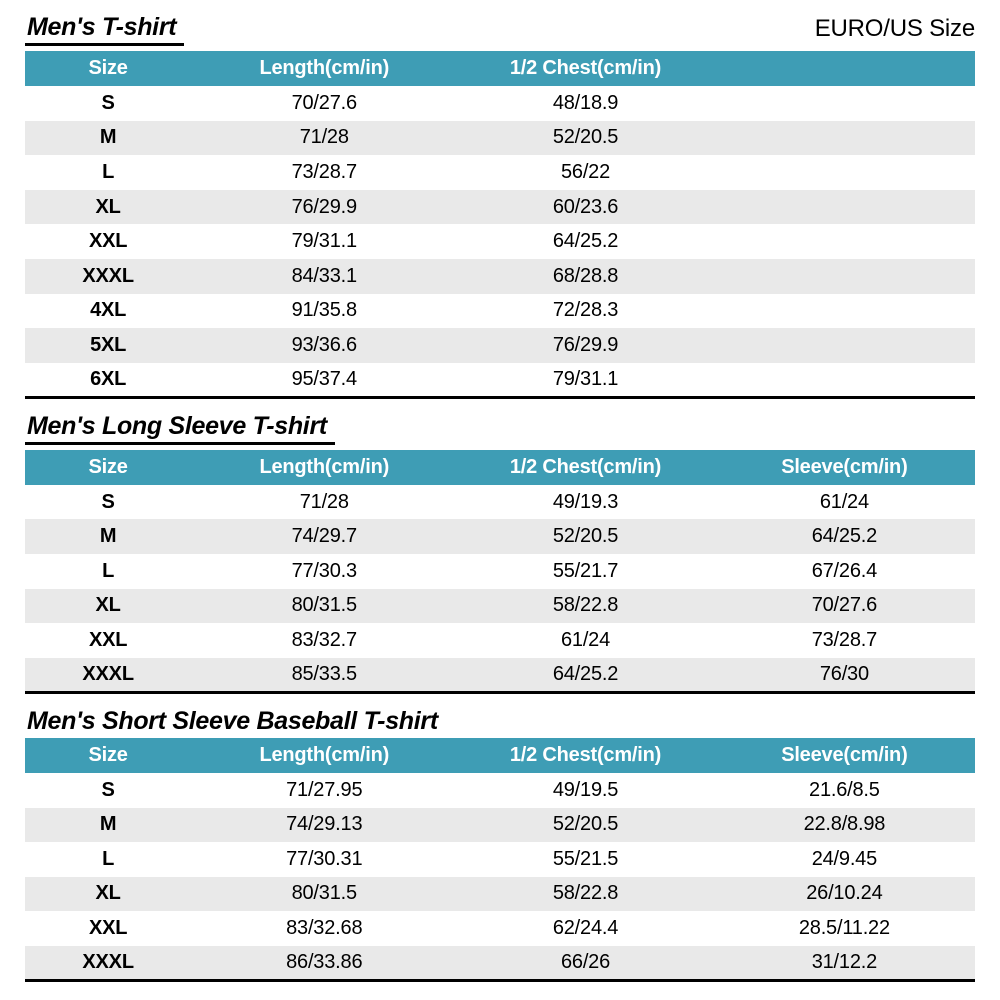 The height and width of the screenshot is (1000, 1000). What do you see at coordinates (844, 961) in the screenshot?
I see `value-cell: 31/12.2` at bounding box center [844, 961].